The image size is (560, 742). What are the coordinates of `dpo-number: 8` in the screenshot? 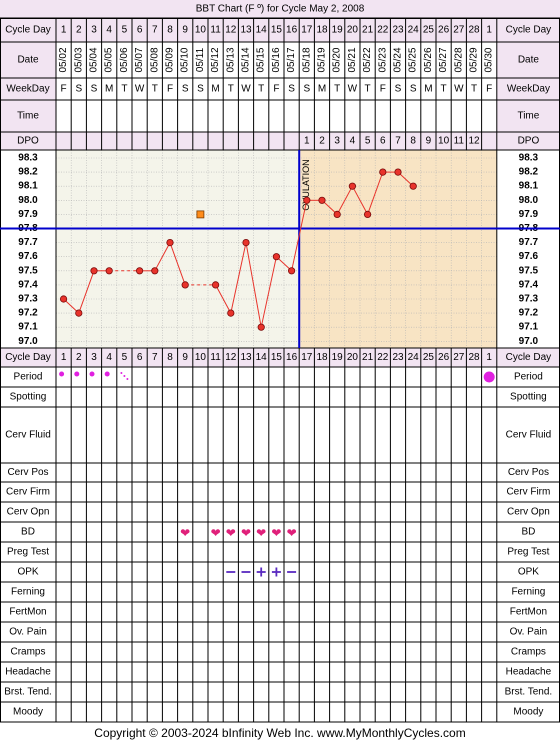 It's located at (413, 141).